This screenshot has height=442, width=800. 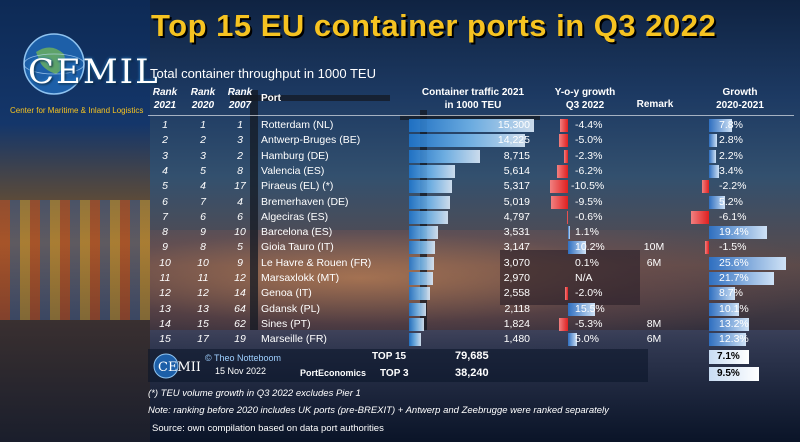 What do you see at coordinates (165, 170) in the screenshot?
I see `rank-2021-cell: 4` at bounding box center [165, 170].